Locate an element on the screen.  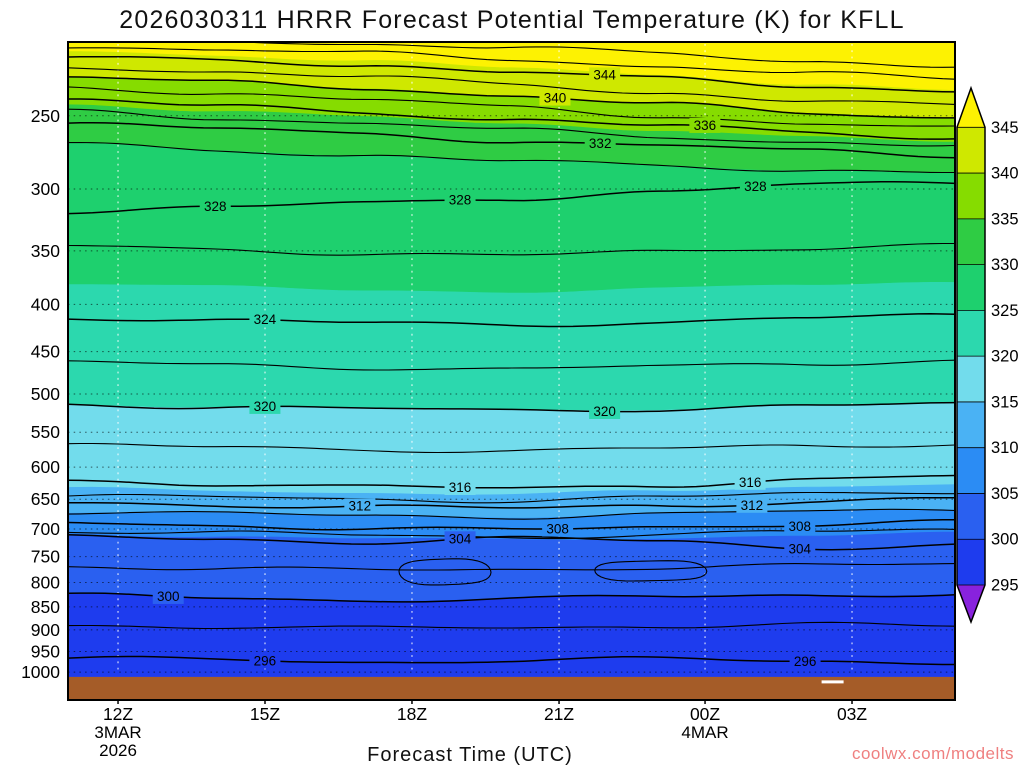
y-tick-label: 450 is located at coordinates (45, 352).